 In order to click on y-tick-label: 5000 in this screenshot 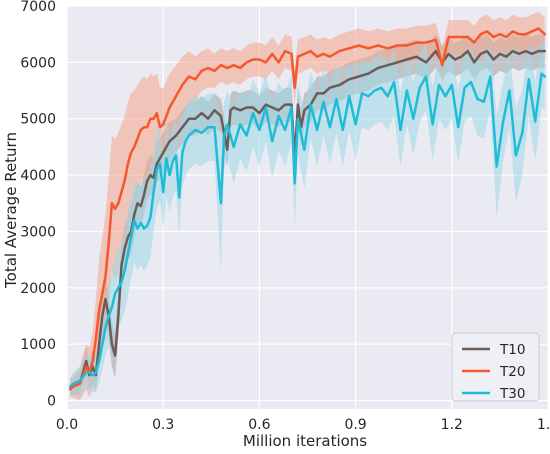, I will do `click(38, 120)`.